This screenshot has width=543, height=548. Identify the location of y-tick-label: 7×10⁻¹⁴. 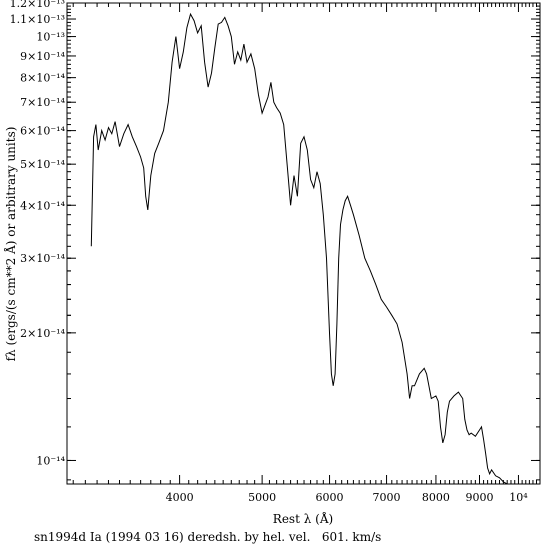
(42, 102).